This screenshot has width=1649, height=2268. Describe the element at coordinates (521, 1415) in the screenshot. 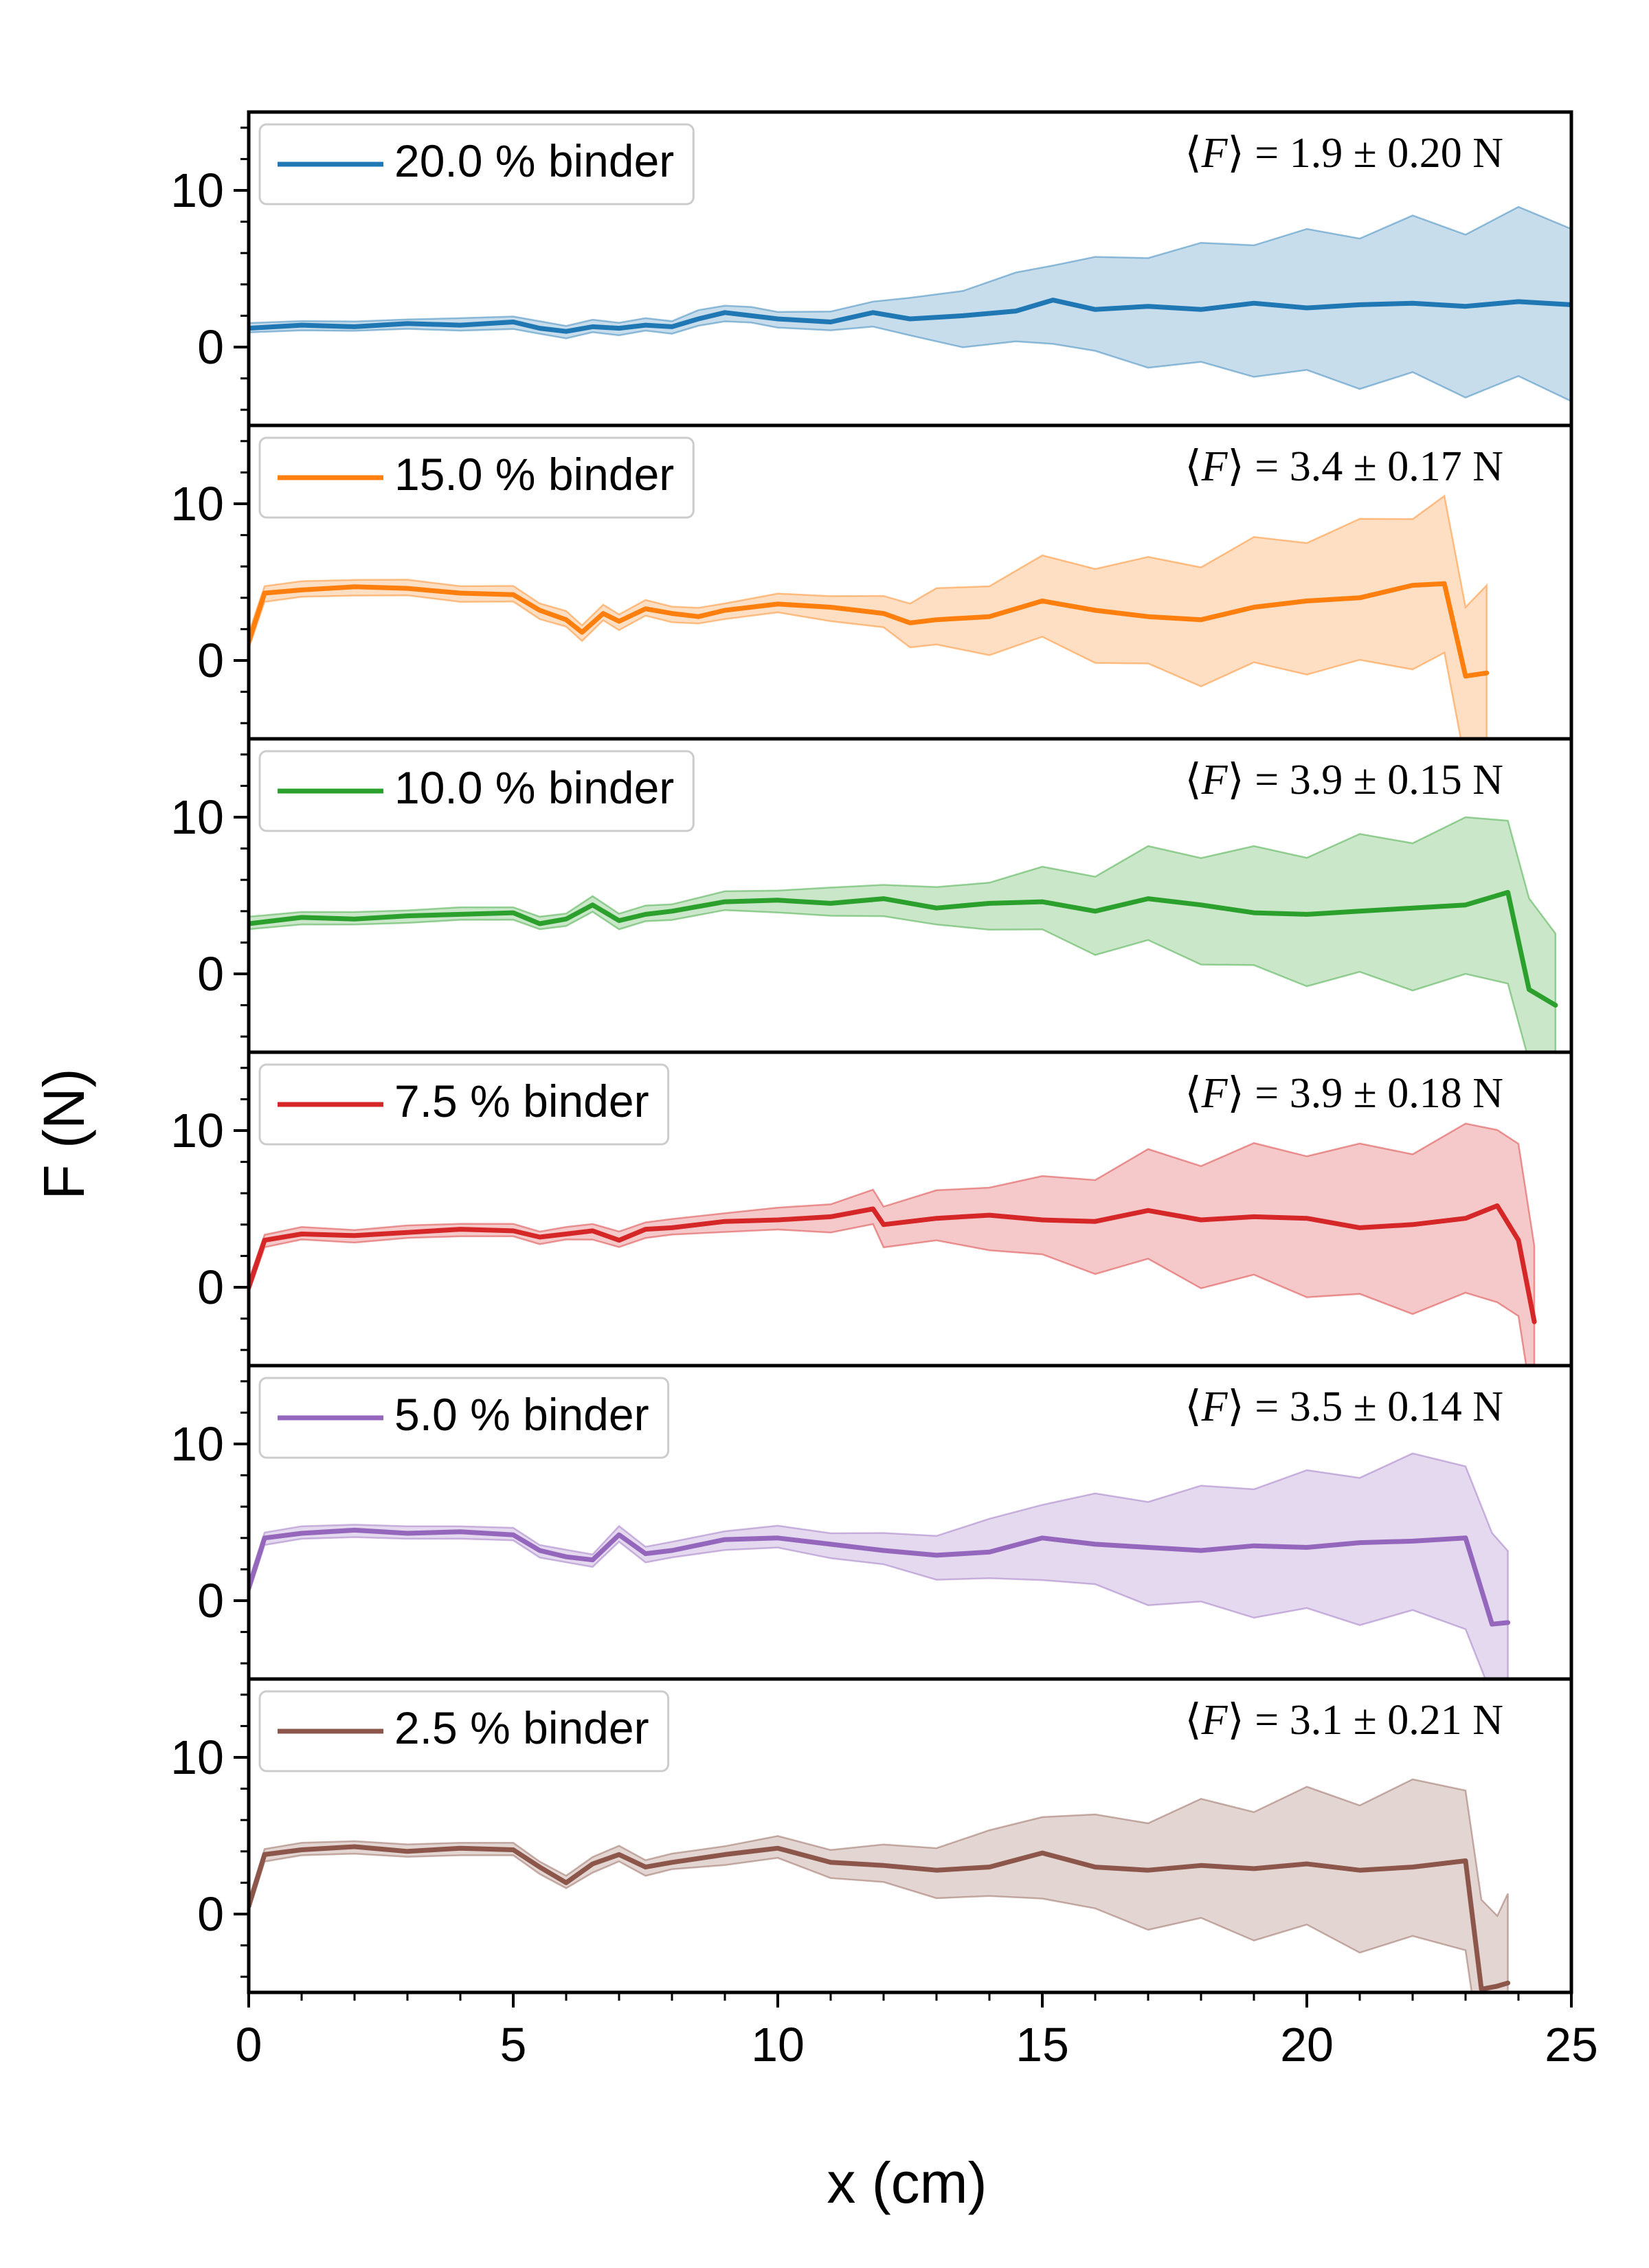

I see `legend-label: 5.0 % binder` at that location.